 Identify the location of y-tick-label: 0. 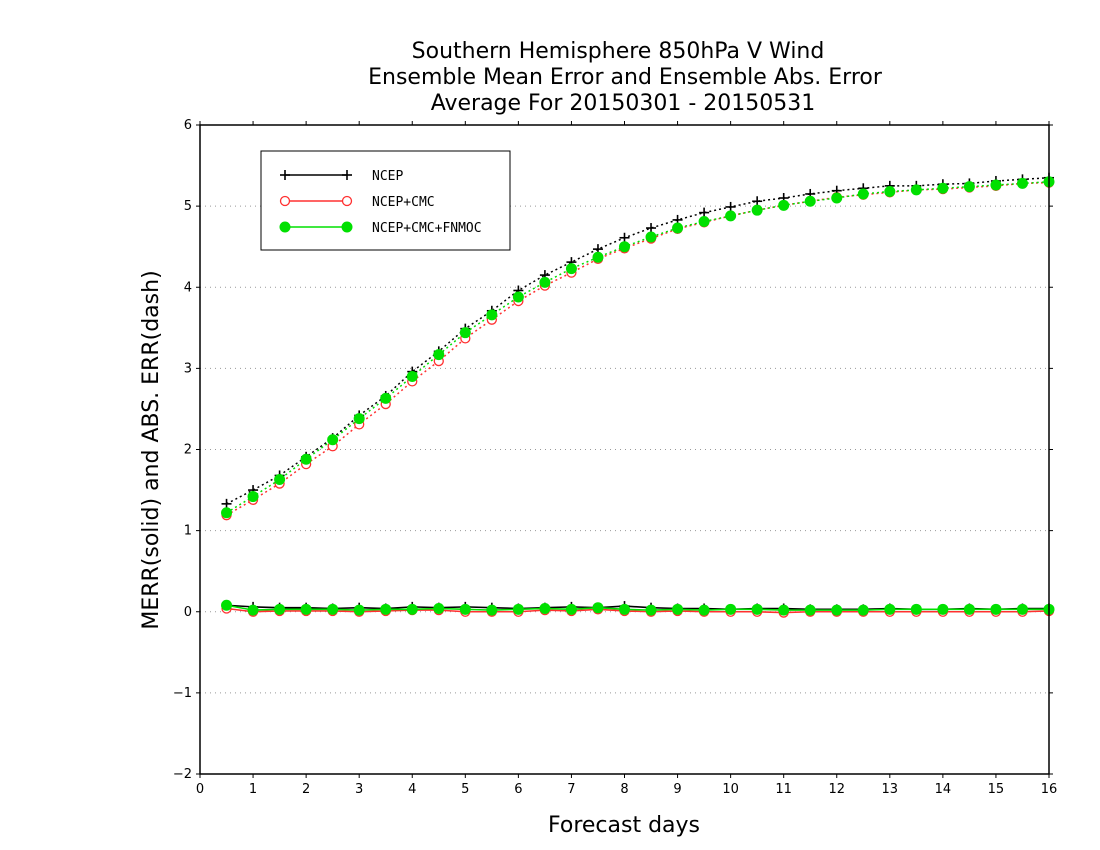
(188, 612).